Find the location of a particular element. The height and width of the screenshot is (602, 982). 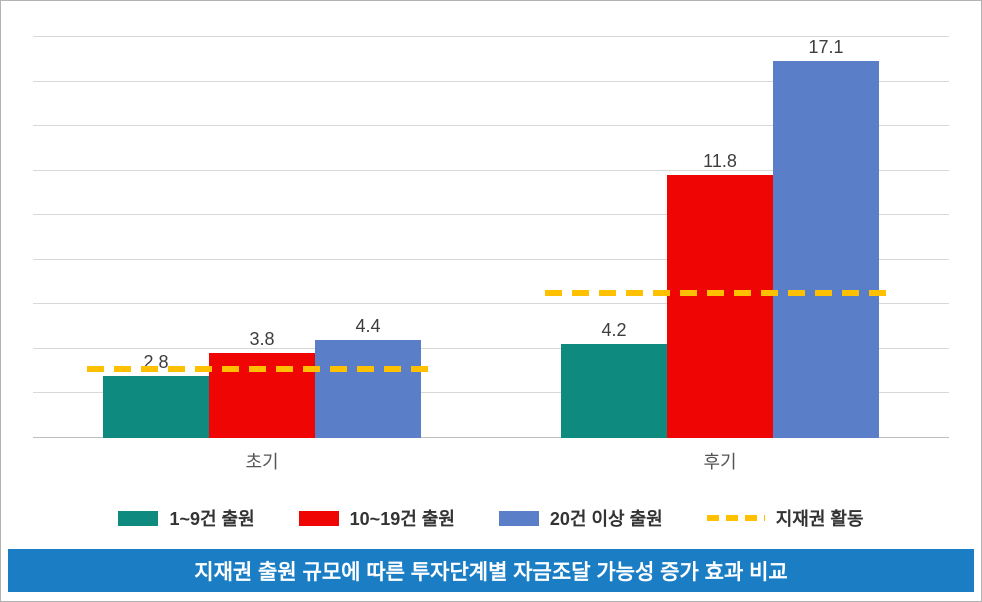

bar-column: 17.1 is located at coordinates (826, 237).